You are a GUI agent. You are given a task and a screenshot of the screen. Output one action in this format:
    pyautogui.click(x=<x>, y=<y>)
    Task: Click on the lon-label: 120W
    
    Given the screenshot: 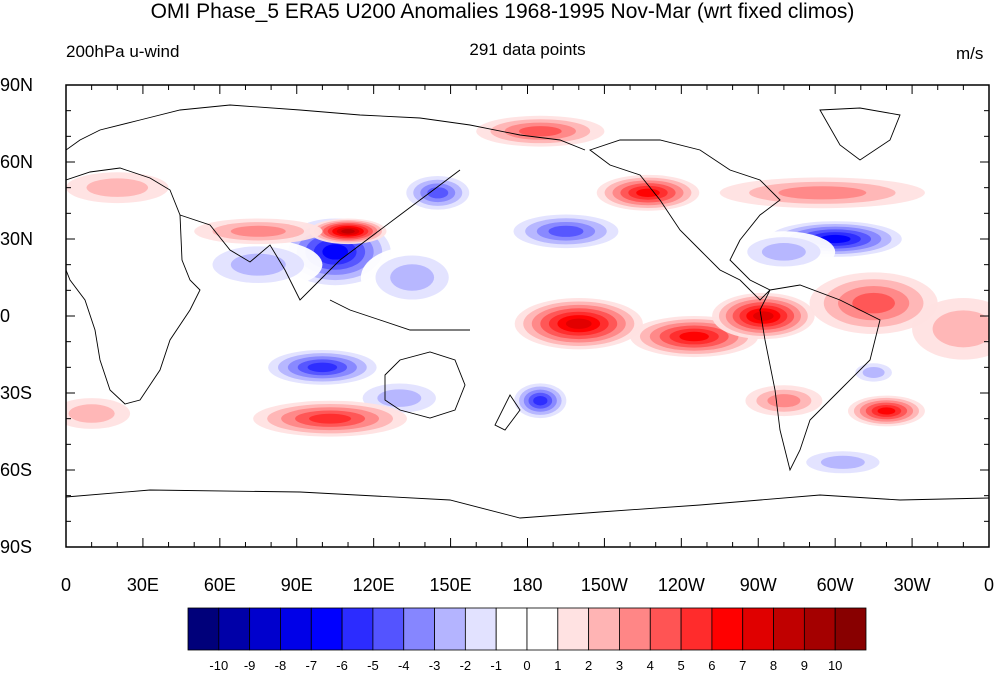 What is the action you would take?
    pyautogui.click(x=681, y=585)
    